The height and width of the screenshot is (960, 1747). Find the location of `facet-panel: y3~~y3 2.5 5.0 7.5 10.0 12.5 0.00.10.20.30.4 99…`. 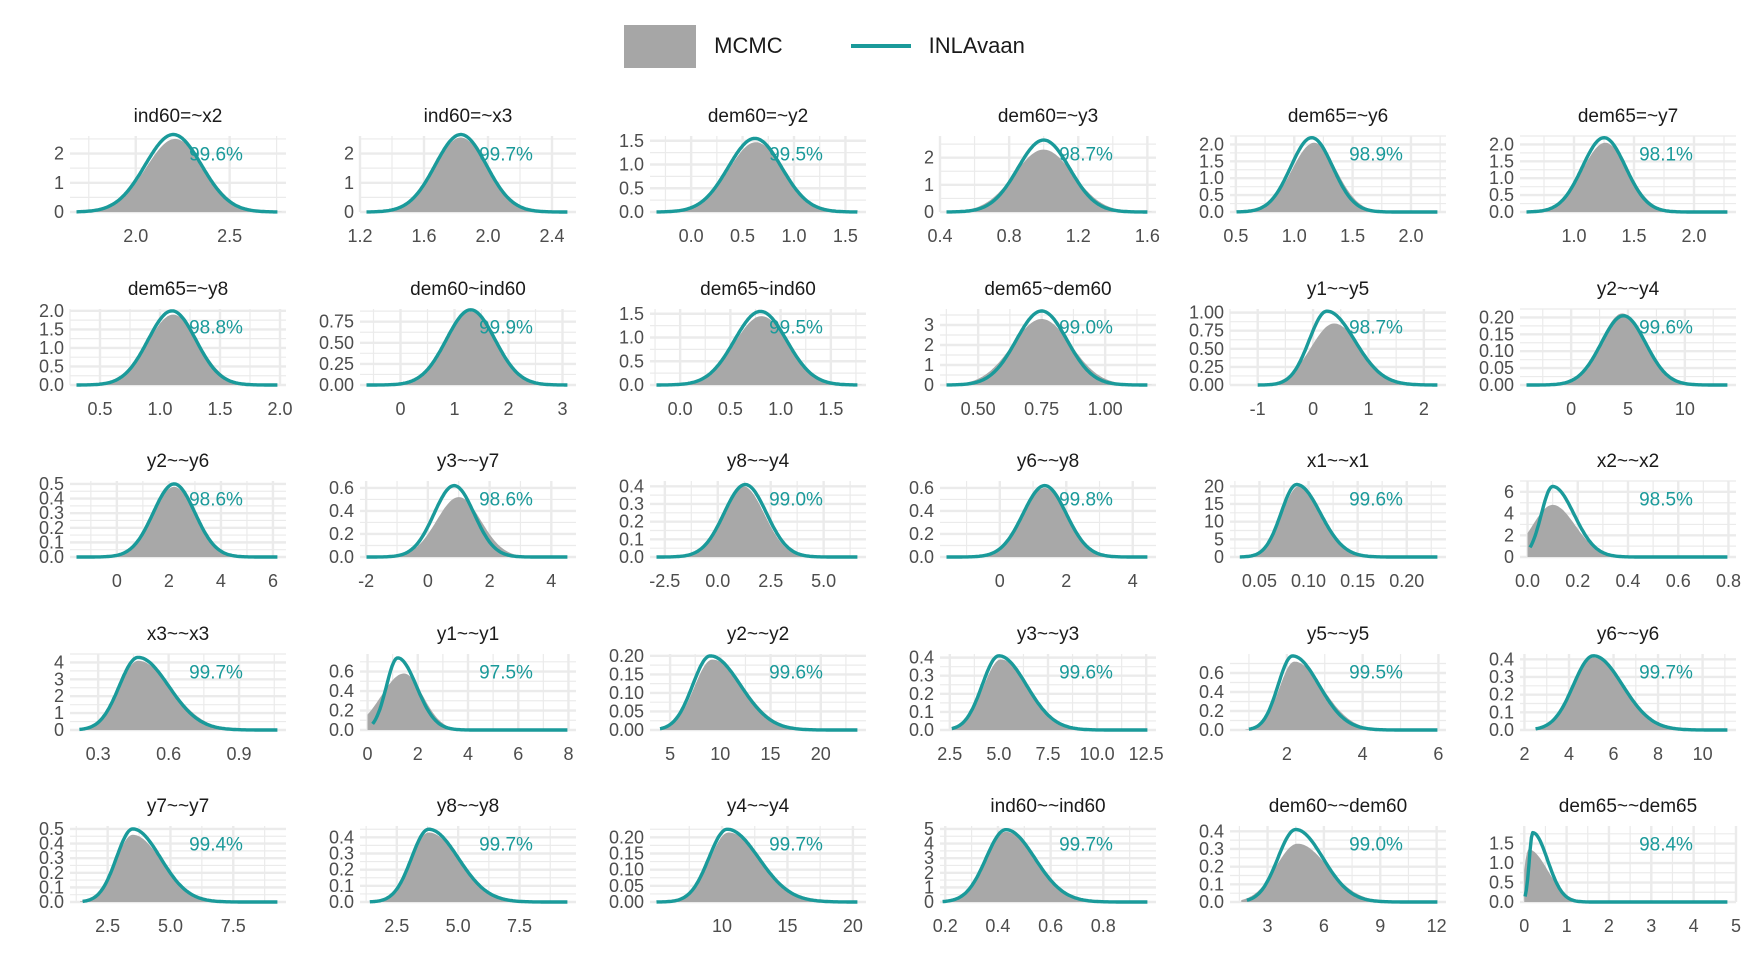

facet-panel: y3~~y3 2.5 5.0 7.5 10.0 12.5 0.00.10.20.30.4 99… is located at coordinates (1036, 694).